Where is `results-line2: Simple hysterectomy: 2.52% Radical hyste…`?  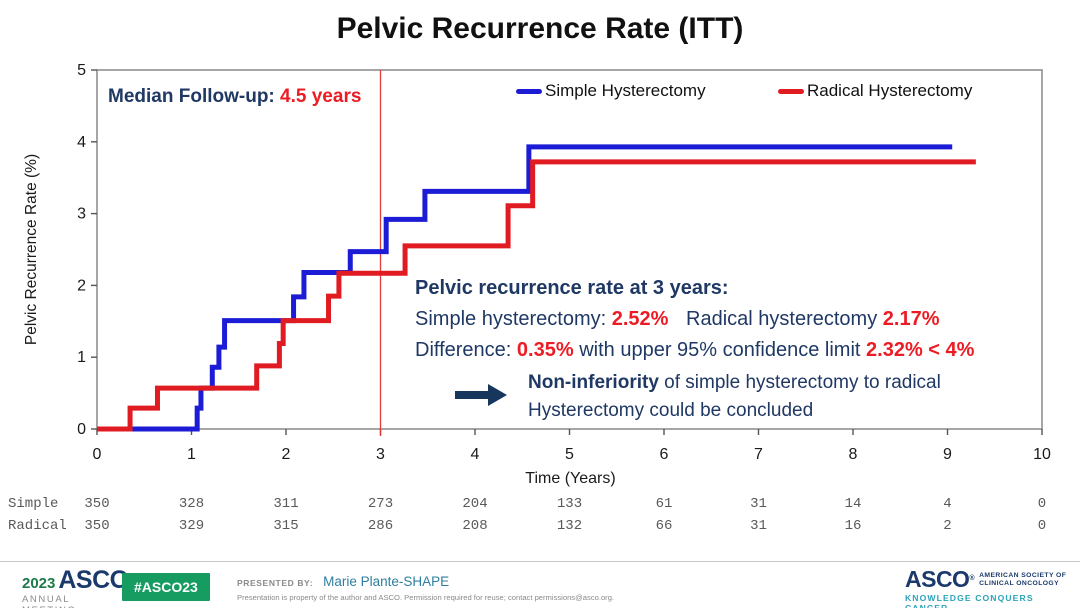
results-line2: Simple hysterectomy: 2.52% Radical hyste… is located at coordinates (694, 319).